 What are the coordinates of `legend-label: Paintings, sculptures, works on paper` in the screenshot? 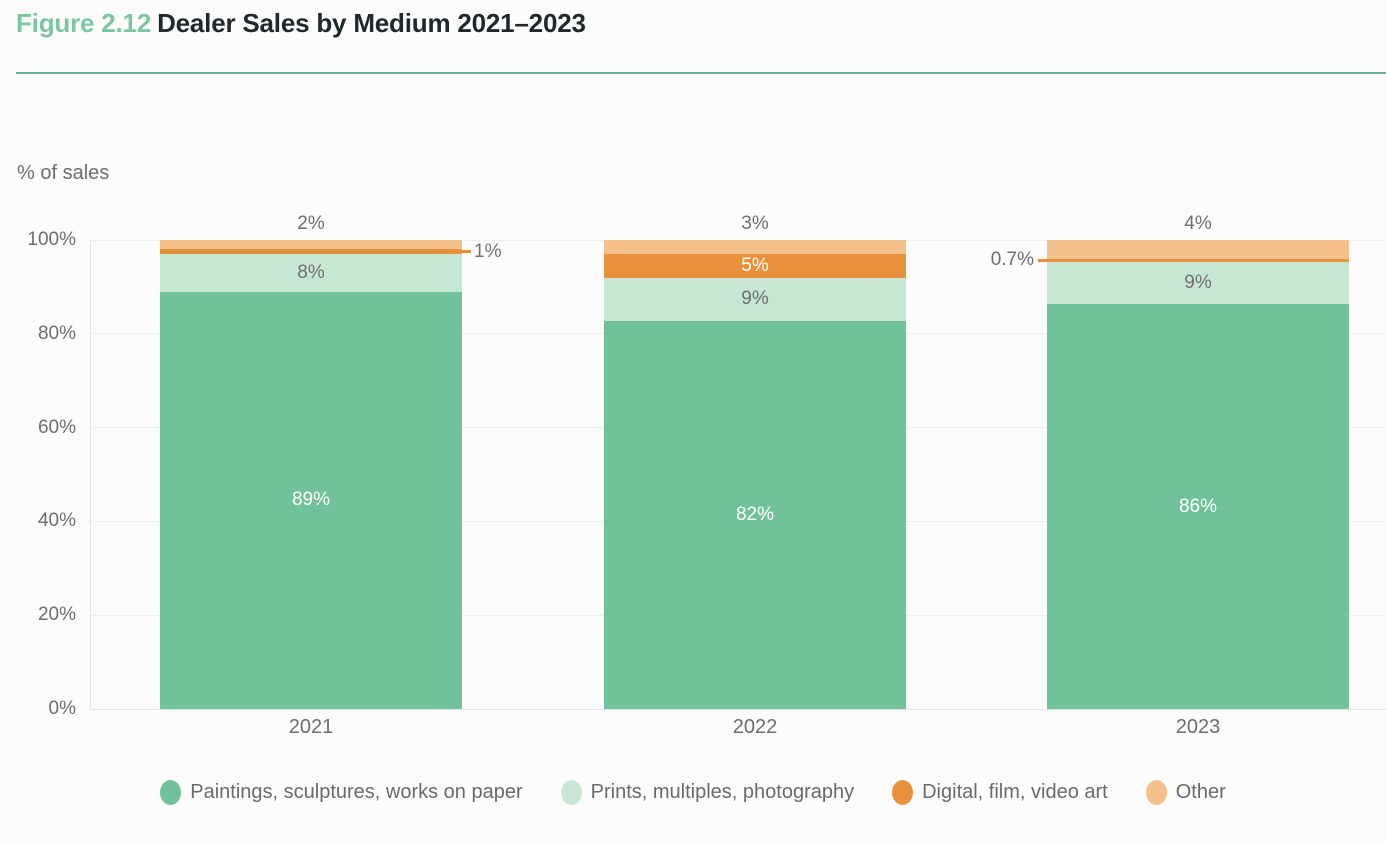 It's located at (356, 792).